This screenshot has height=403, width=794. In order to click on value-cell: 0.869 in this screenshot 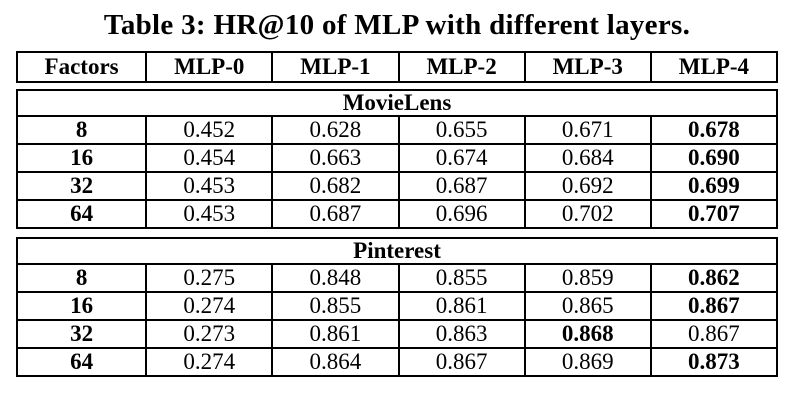, I will do `click(587, 362)`.